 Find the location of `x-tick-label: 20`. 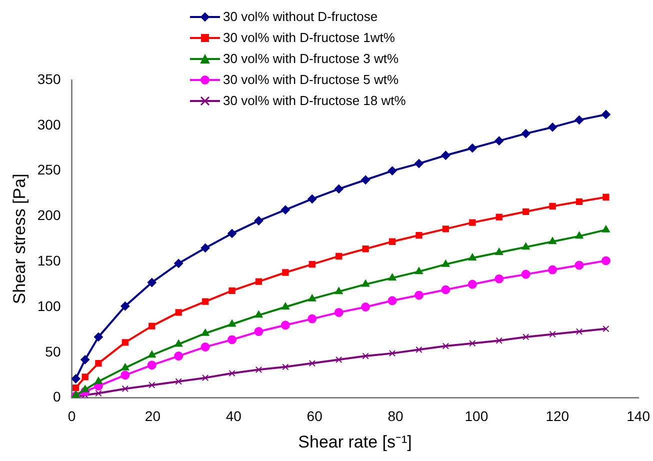

x-tick-label: 20 is located at coordinates (152, 416).